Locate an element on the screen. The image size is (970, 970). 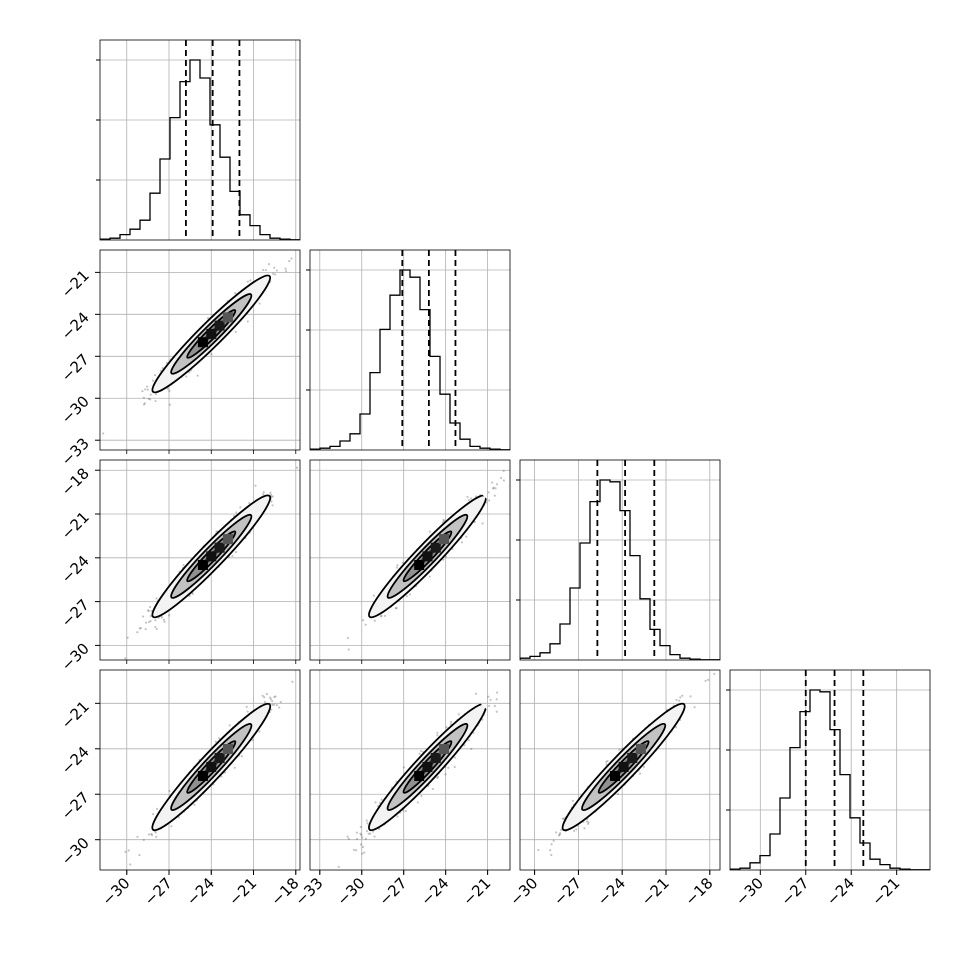
x-tick-label: −33 is located at coordinates (309, 891).